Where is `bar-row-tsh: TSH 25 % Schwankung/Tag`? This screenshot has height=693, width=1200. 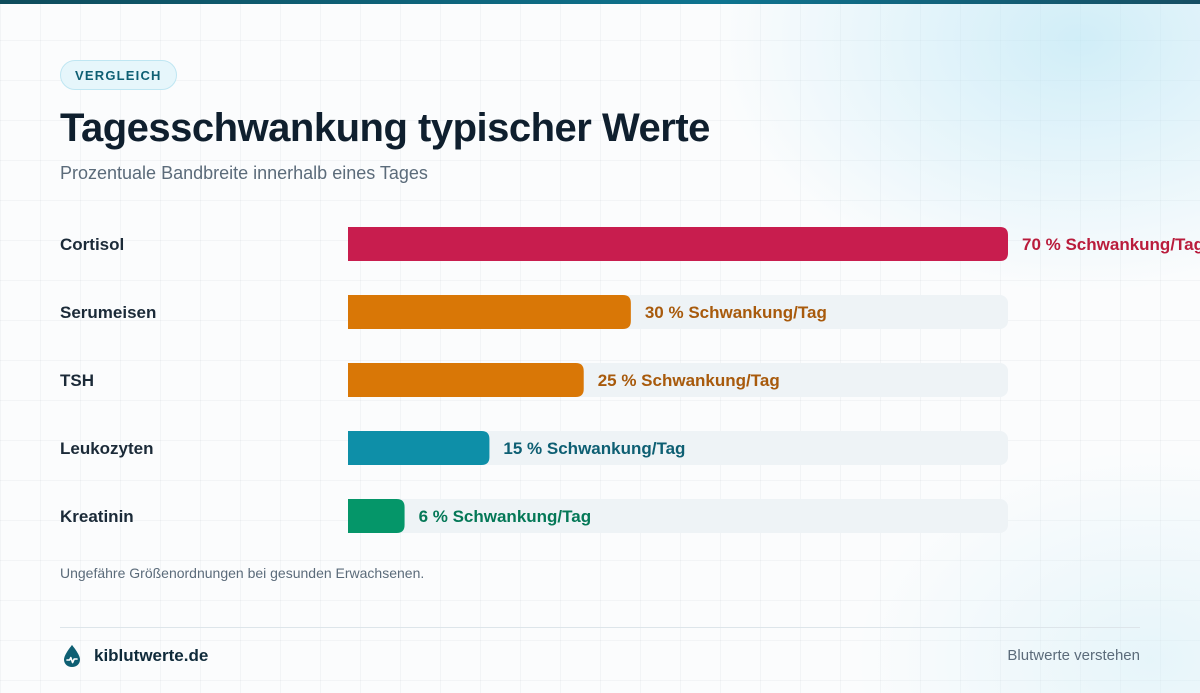 bar-row-tsh: TSH 25 % Schwankung/Tag is located at coordinates (534, 380).